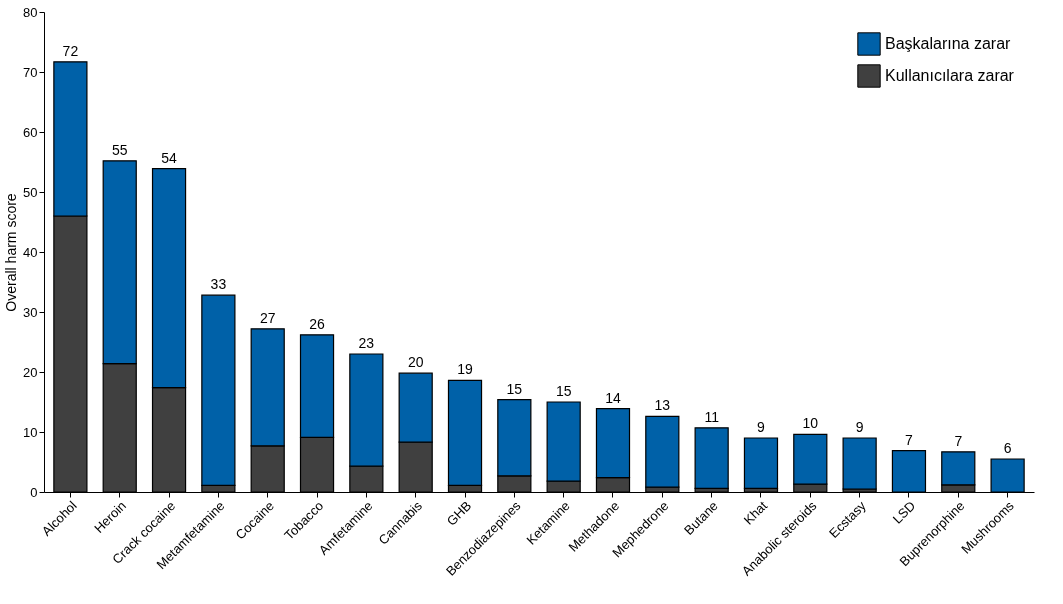  Describe the element at coordinates (34, 492) in the screenshot. I see `y-tick-label: 0` at that location.